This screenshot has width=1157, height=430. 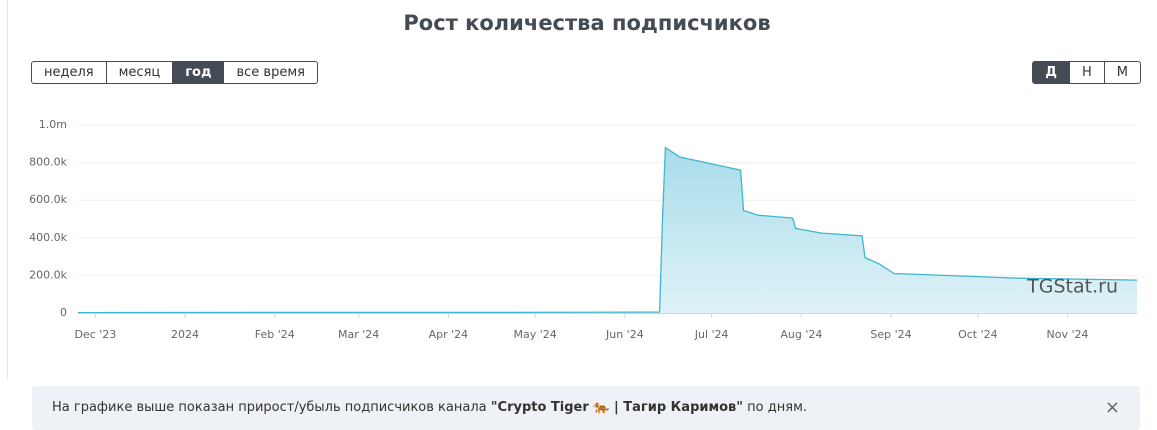 What do you see at coordinates (48, 162) in the screenshot?
I see `y-tick-label: 800.0k` at bounding box center [48, 162].